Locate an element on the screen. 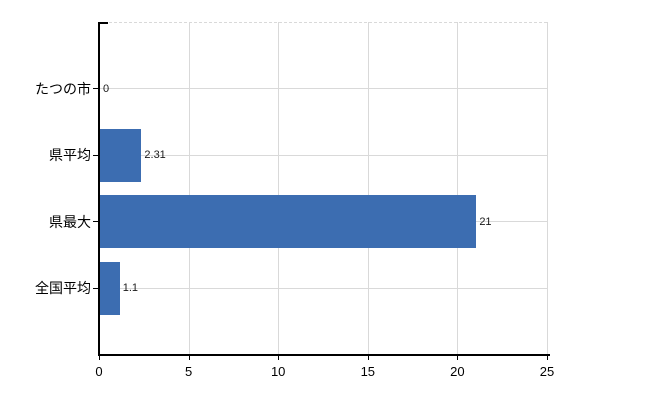 This screenshot has height=400, width=650. bar-value-label: 0 is located at coordinates (106, 88).